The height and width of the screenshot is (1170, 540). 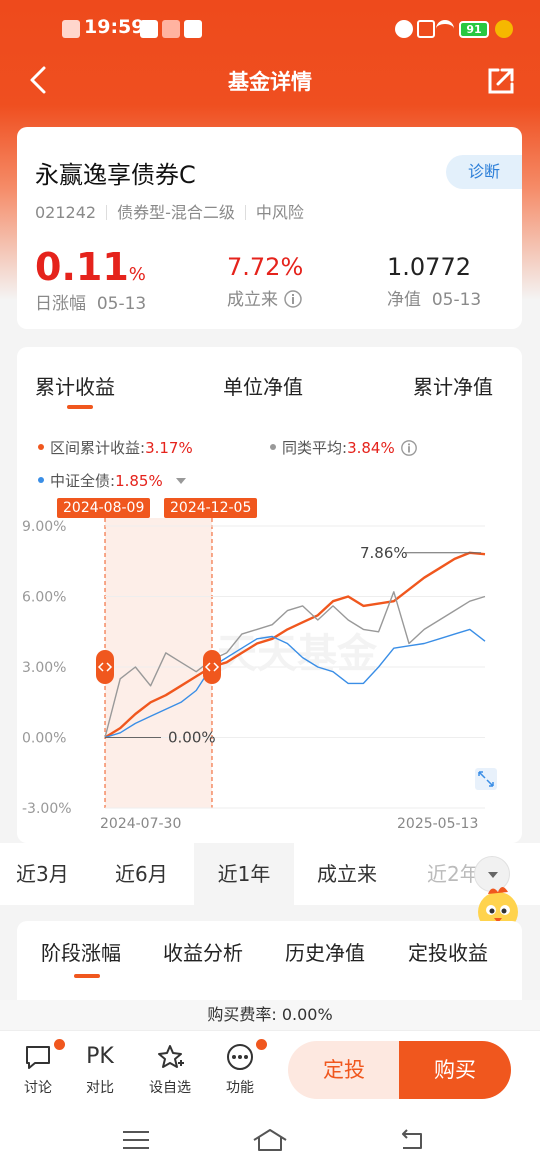 I want to click on daily-change-unit: %, so click(x=137, y=274).